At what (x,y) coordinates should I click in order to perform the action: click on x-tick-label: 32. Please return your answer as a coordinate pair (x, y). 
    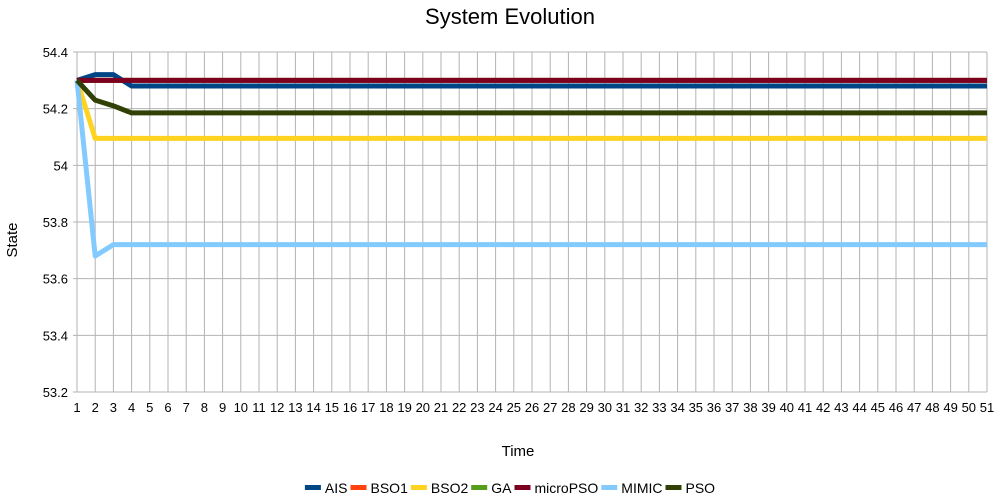
    Looking at the image, I should click on (641, 407).